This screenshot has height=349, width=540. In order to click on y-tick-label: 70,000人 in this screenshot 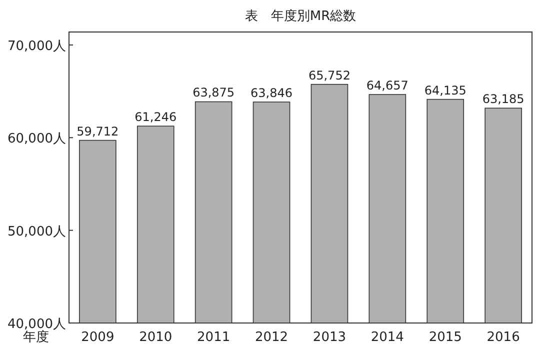, I will do `click(37, 46)`.